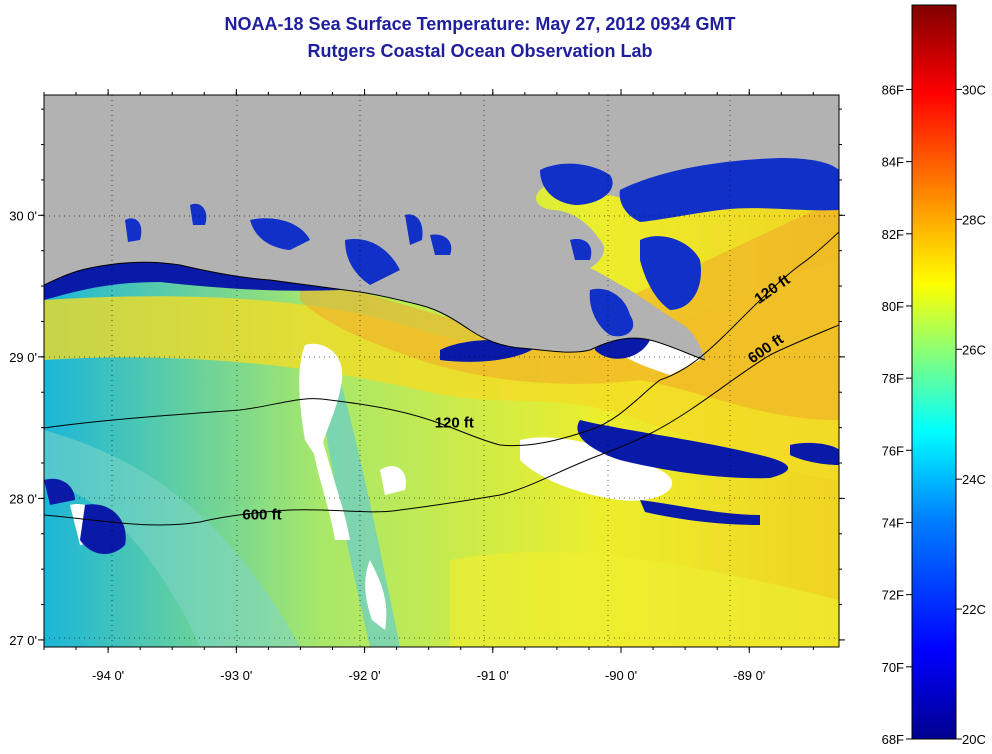 This screenshot has width=992, height=754. Describe the element at coordinates (893, 378) in the screenshot. I see `colorbar-f-label: 78F` at that location.